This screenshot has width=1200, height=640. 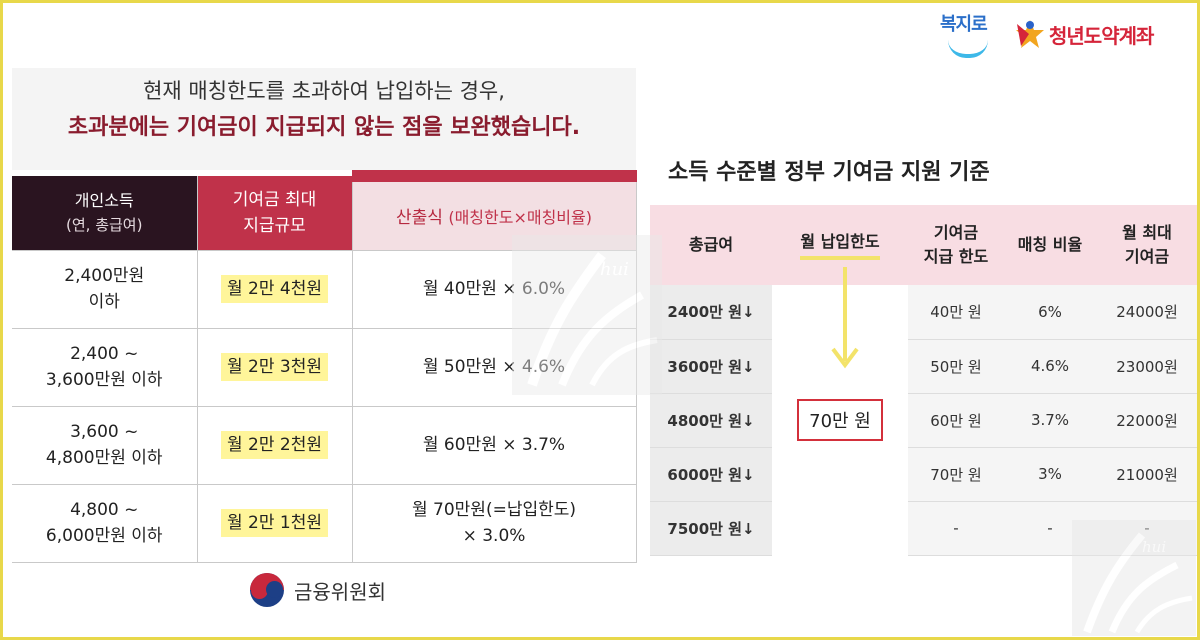 I want to click on header-max-line-2: 지급규모, so click(x=274, y=225).